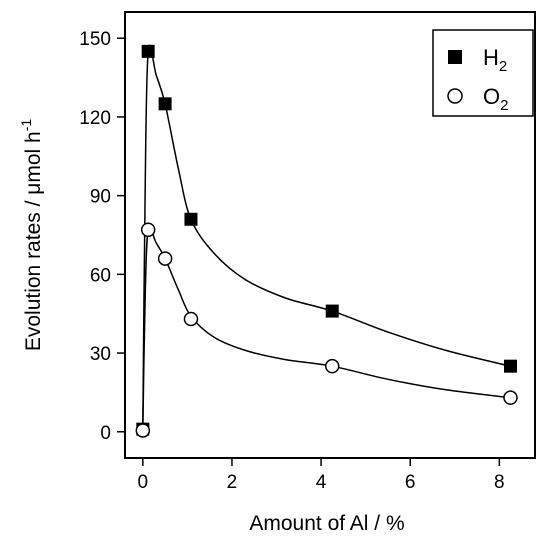 The width and height of the screenshot is (549, 539). I want to click on x-tick-label: 4, so click(321, 482).